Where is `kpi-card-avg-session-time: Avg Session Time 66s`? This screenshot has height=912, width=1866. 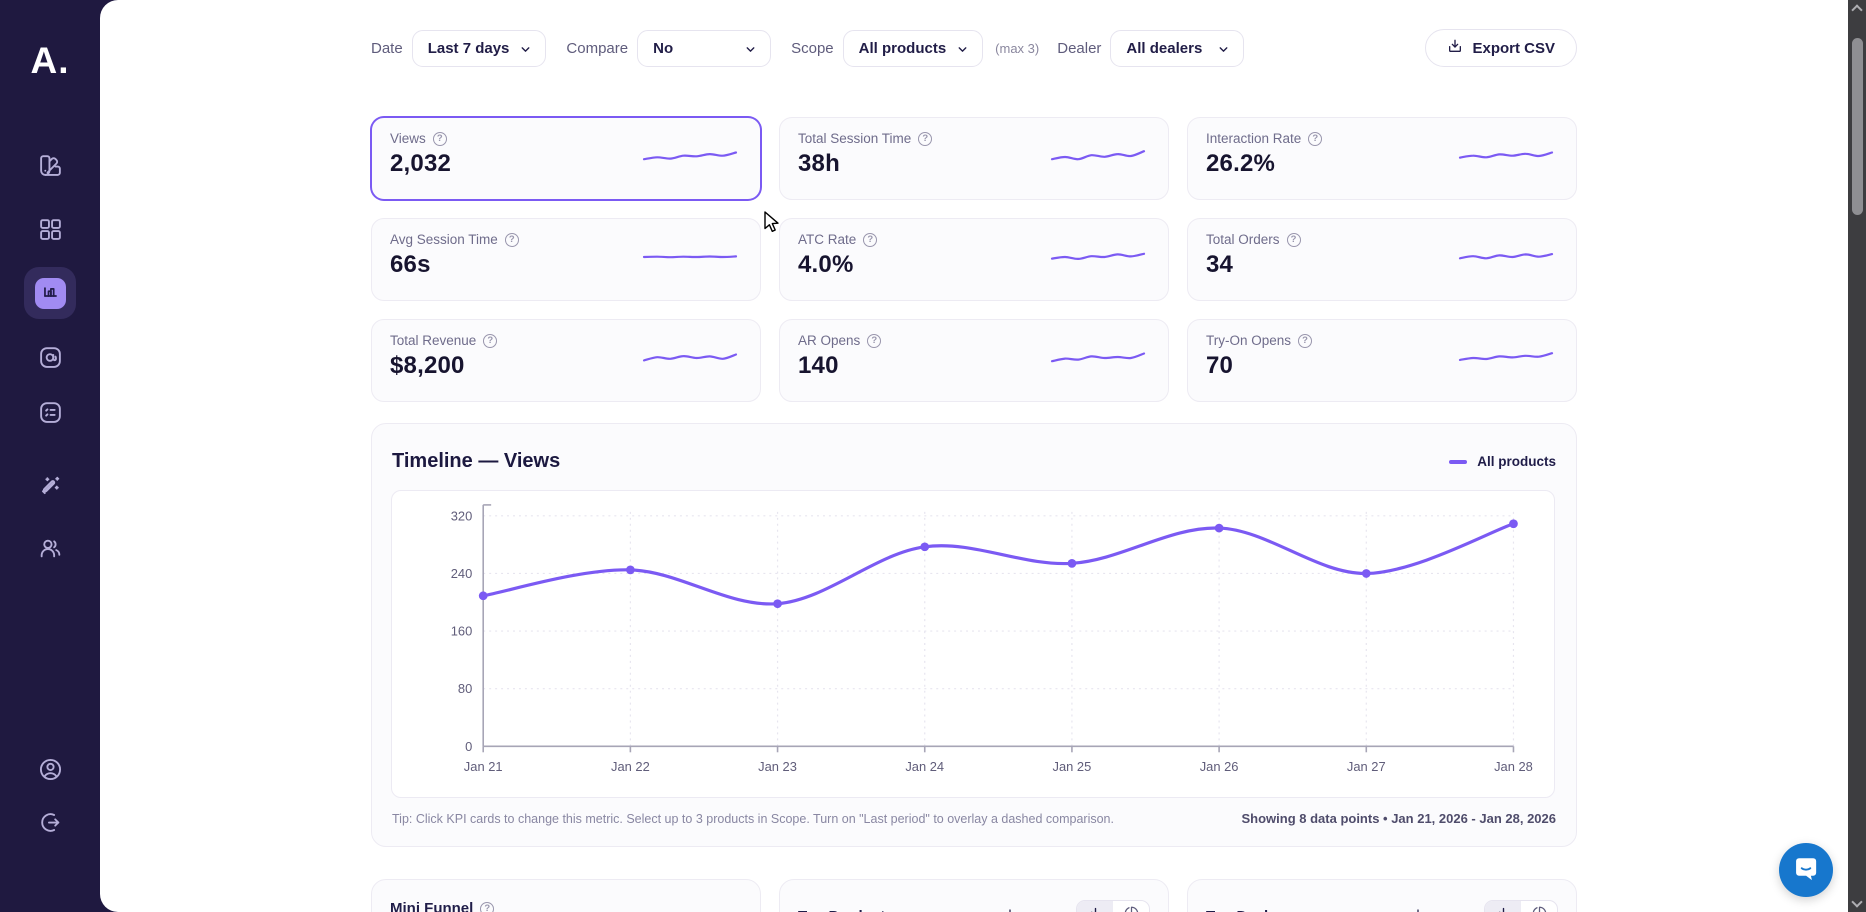
kpi-card-avg-session-time: Avg Session Time 66s is located at coordinates (566, 259).